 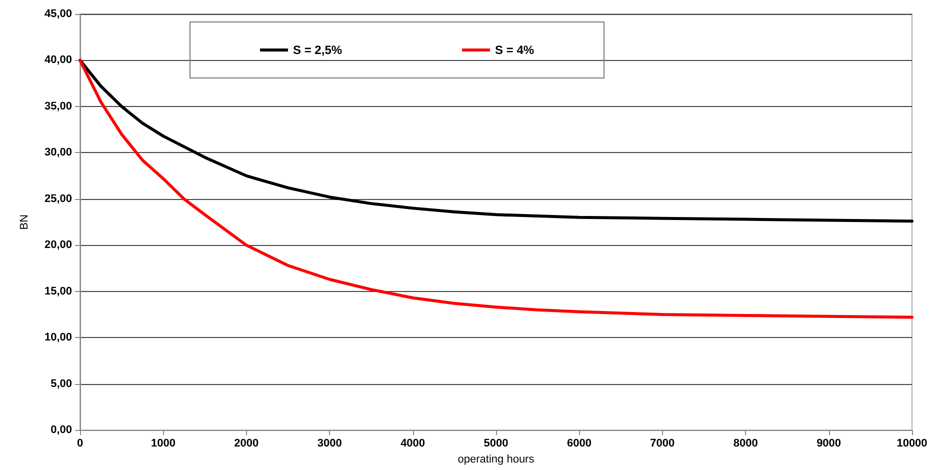 What do you see at coordinates (912, 444) in the screenshot?
I see `x-tick-label: 10000` at bounding box center [912, 444].